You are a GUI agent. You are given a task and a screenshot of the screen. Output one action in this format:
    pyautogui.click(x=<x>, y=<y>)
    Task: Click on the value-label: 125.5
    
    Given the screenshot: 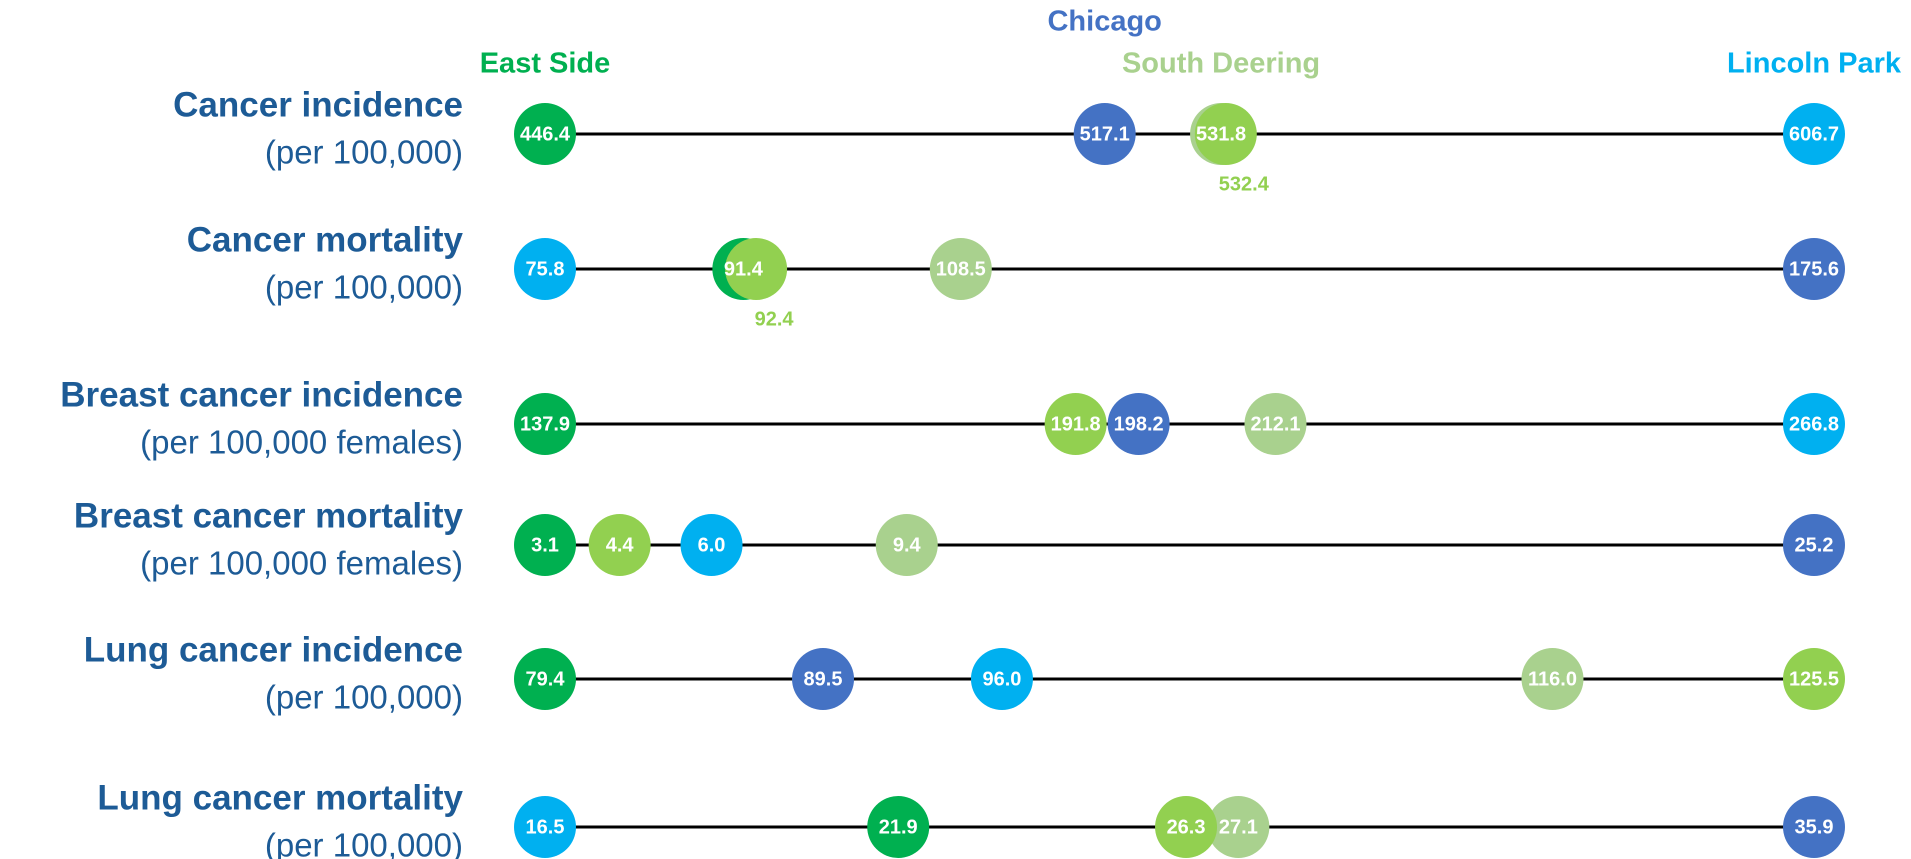 What is the action you would take?
    pyautogui.click(x=1814, y=679)
    